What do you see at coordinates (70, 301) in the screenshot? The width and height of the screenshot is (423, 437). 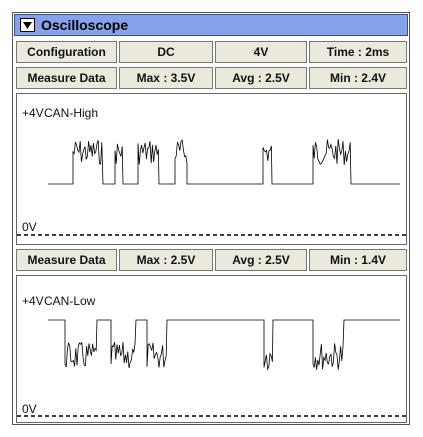 I see `channel-name: CAN-Low` at bounding box center [70, 301].